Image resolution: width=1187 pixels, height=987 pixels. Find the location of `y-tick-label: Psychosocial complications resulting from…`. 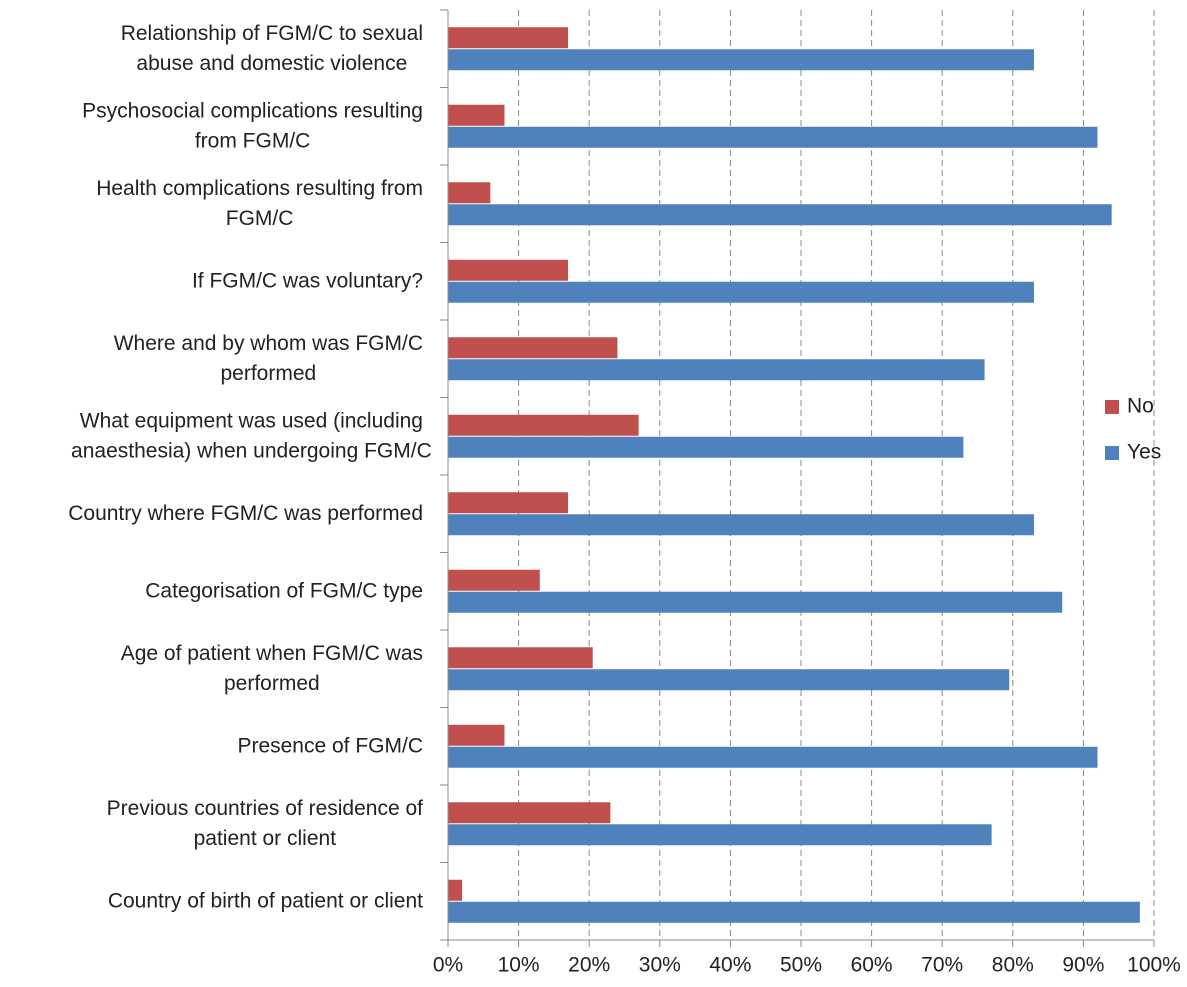

y-tick-label: Psychosocial complications resulting from… is located at coordinates (252, 125).